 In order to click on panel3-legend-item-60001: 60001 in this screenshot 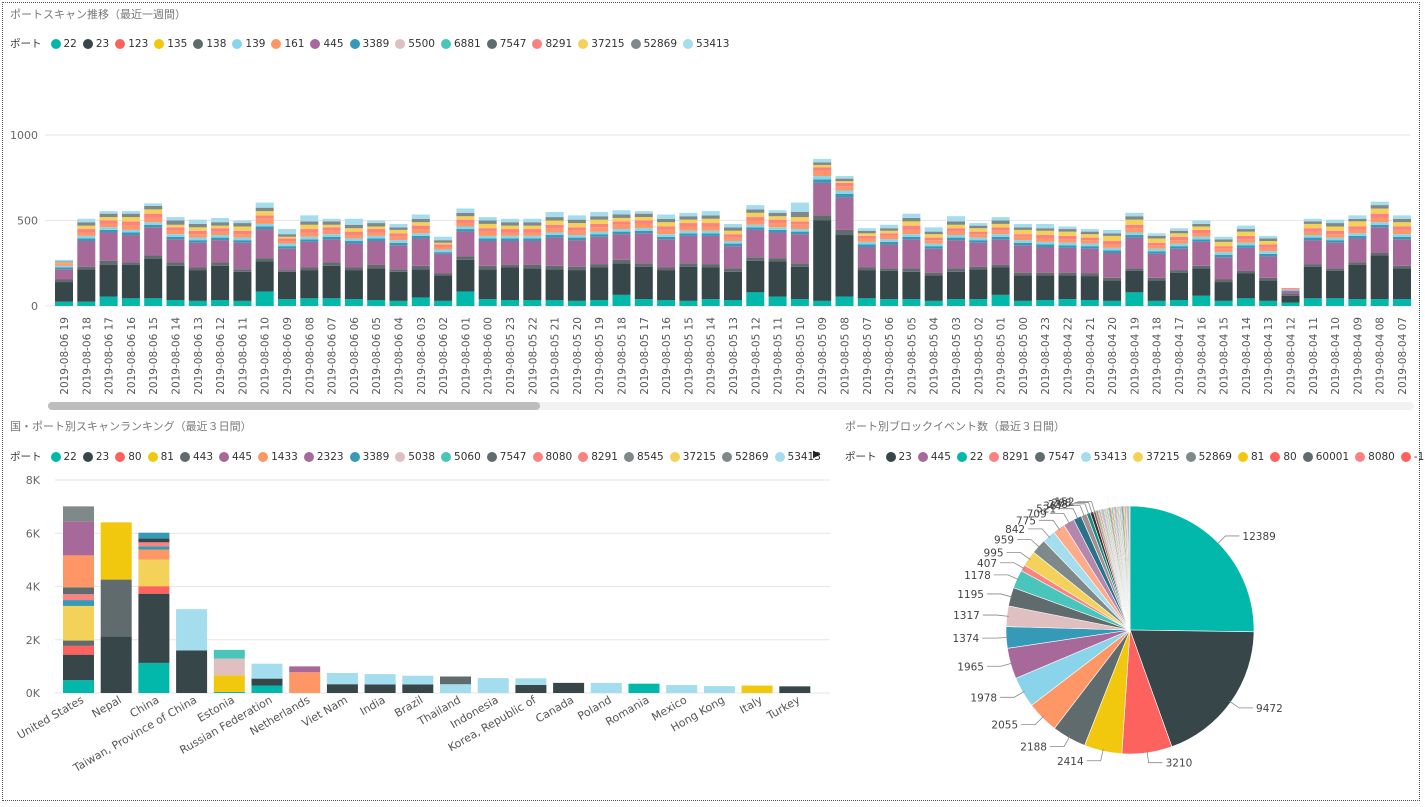, I will do `click(1325, 457)`.